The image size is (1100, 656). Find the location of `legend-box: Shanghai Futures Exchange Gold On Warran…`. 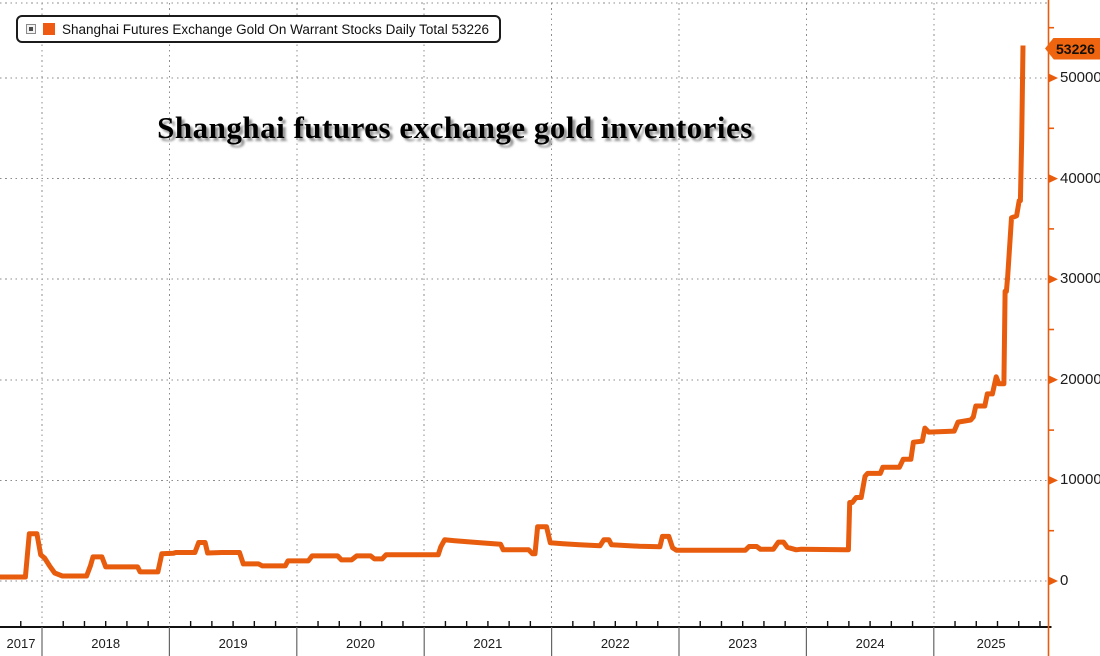

legend-box: Shanghai Futures Exchange Gold On Warran… is located at coordinates (258, 29).